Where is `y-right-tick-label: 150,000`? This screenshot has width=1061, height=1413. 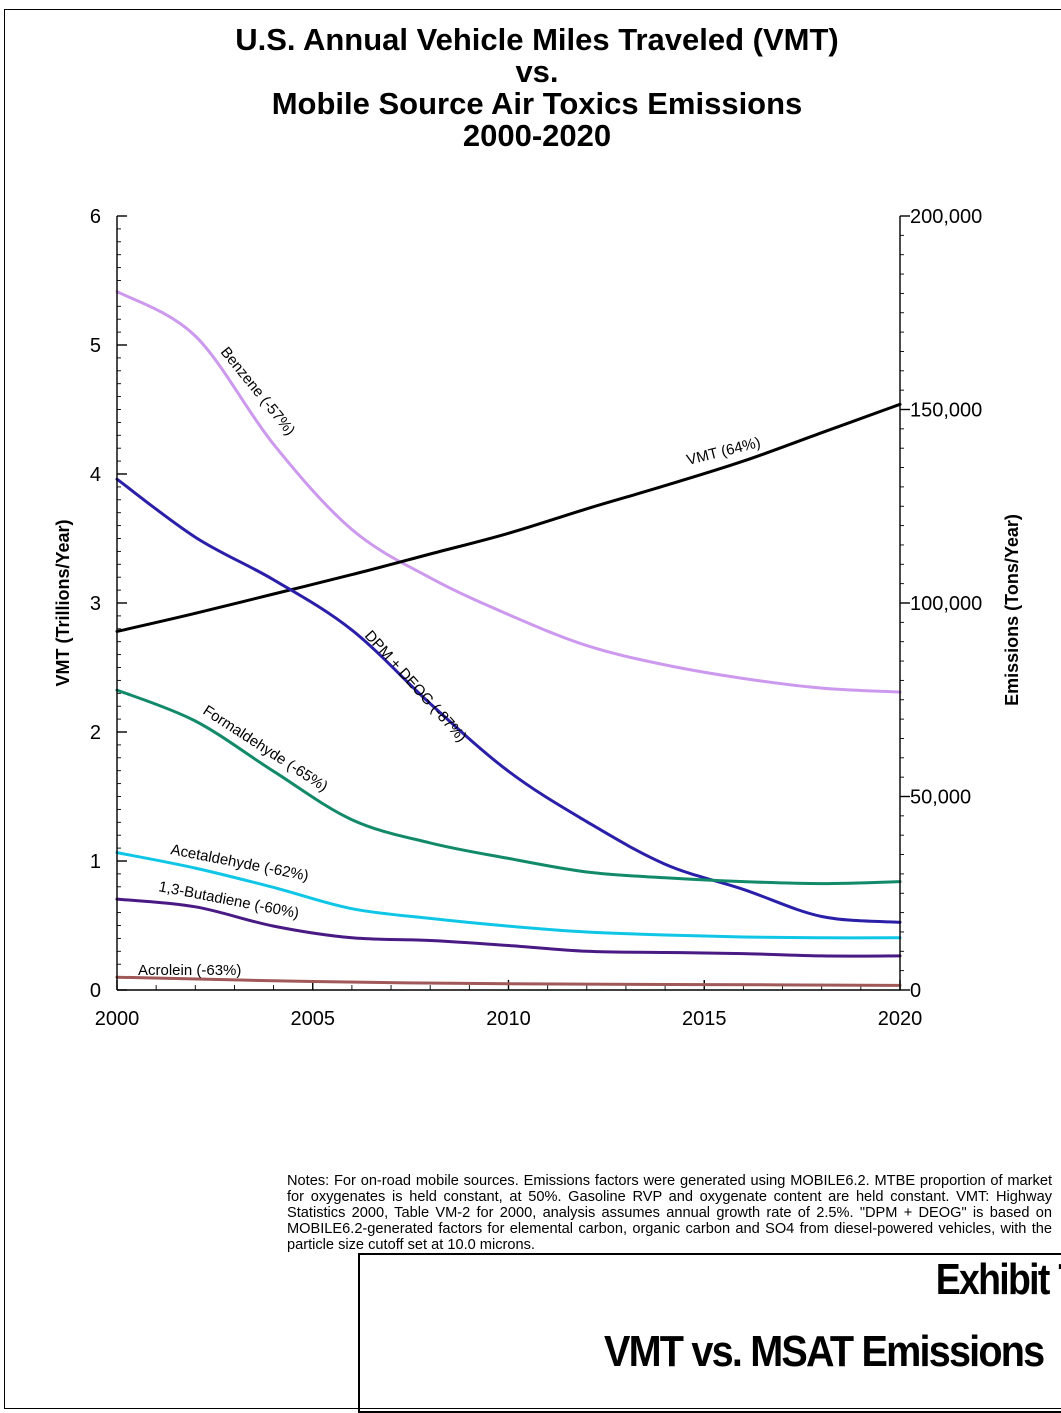
y-right-tick-label: 150,000 is located at coordinates (946, 411).